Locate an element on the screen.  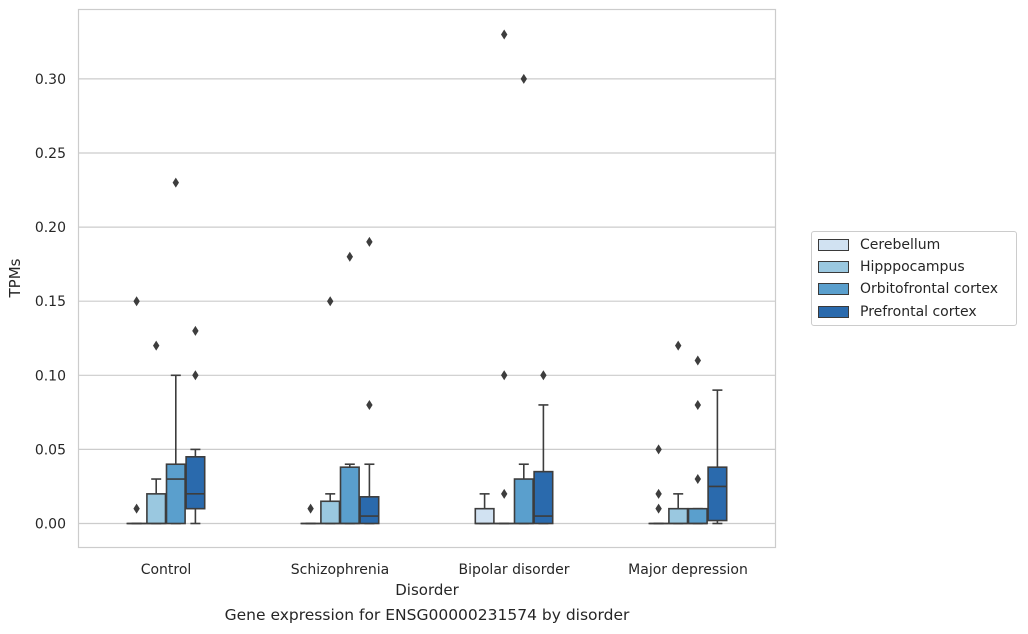
y-tick-label: 0.10 is located at coordinates (50, 376).